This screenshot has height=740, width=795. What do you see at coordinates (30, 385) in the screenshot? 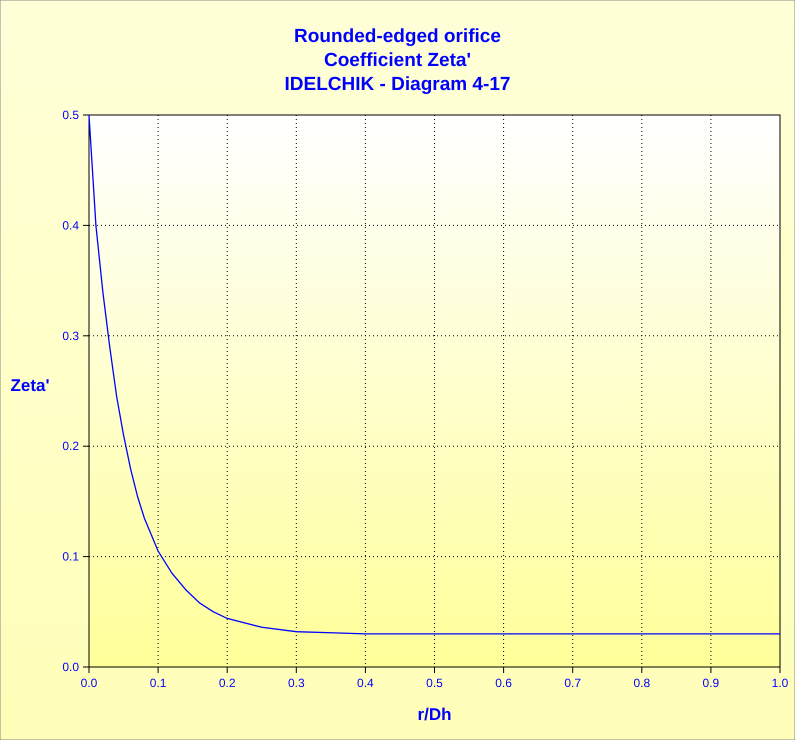
I see `y-axis-title: Zeta'` at bounding box center [30, 385].